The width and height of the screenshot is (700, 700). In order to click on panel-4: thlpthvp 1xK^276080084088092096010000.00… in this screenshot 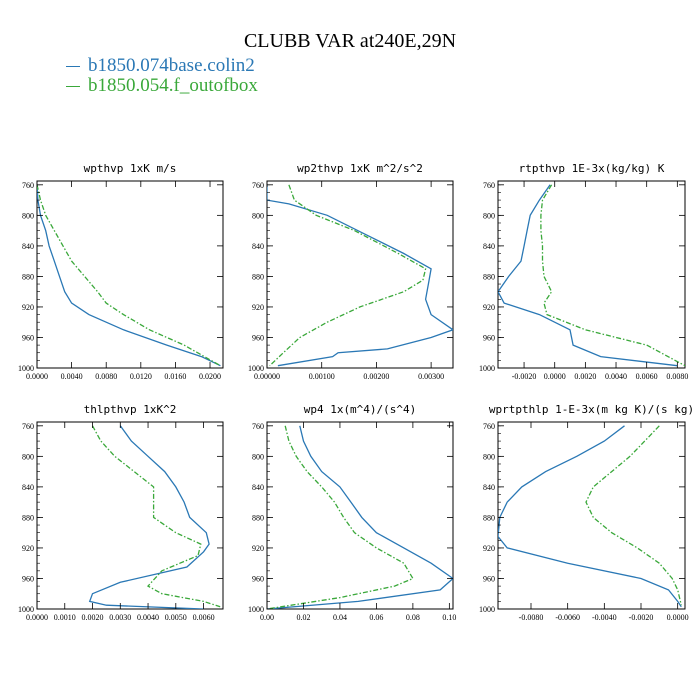, I will do `click(121, 512)`.